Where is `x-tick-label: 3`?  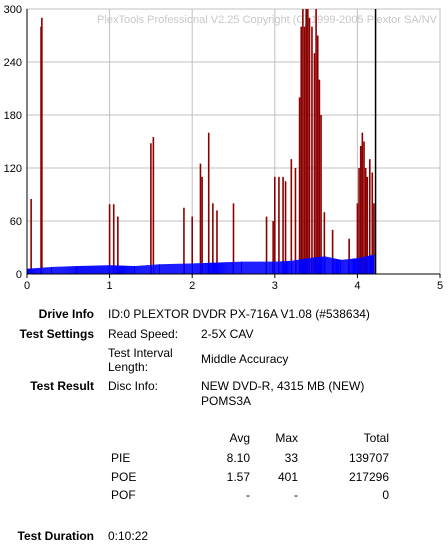 x-tick-label: 3 is located at coordinates (275, 286).